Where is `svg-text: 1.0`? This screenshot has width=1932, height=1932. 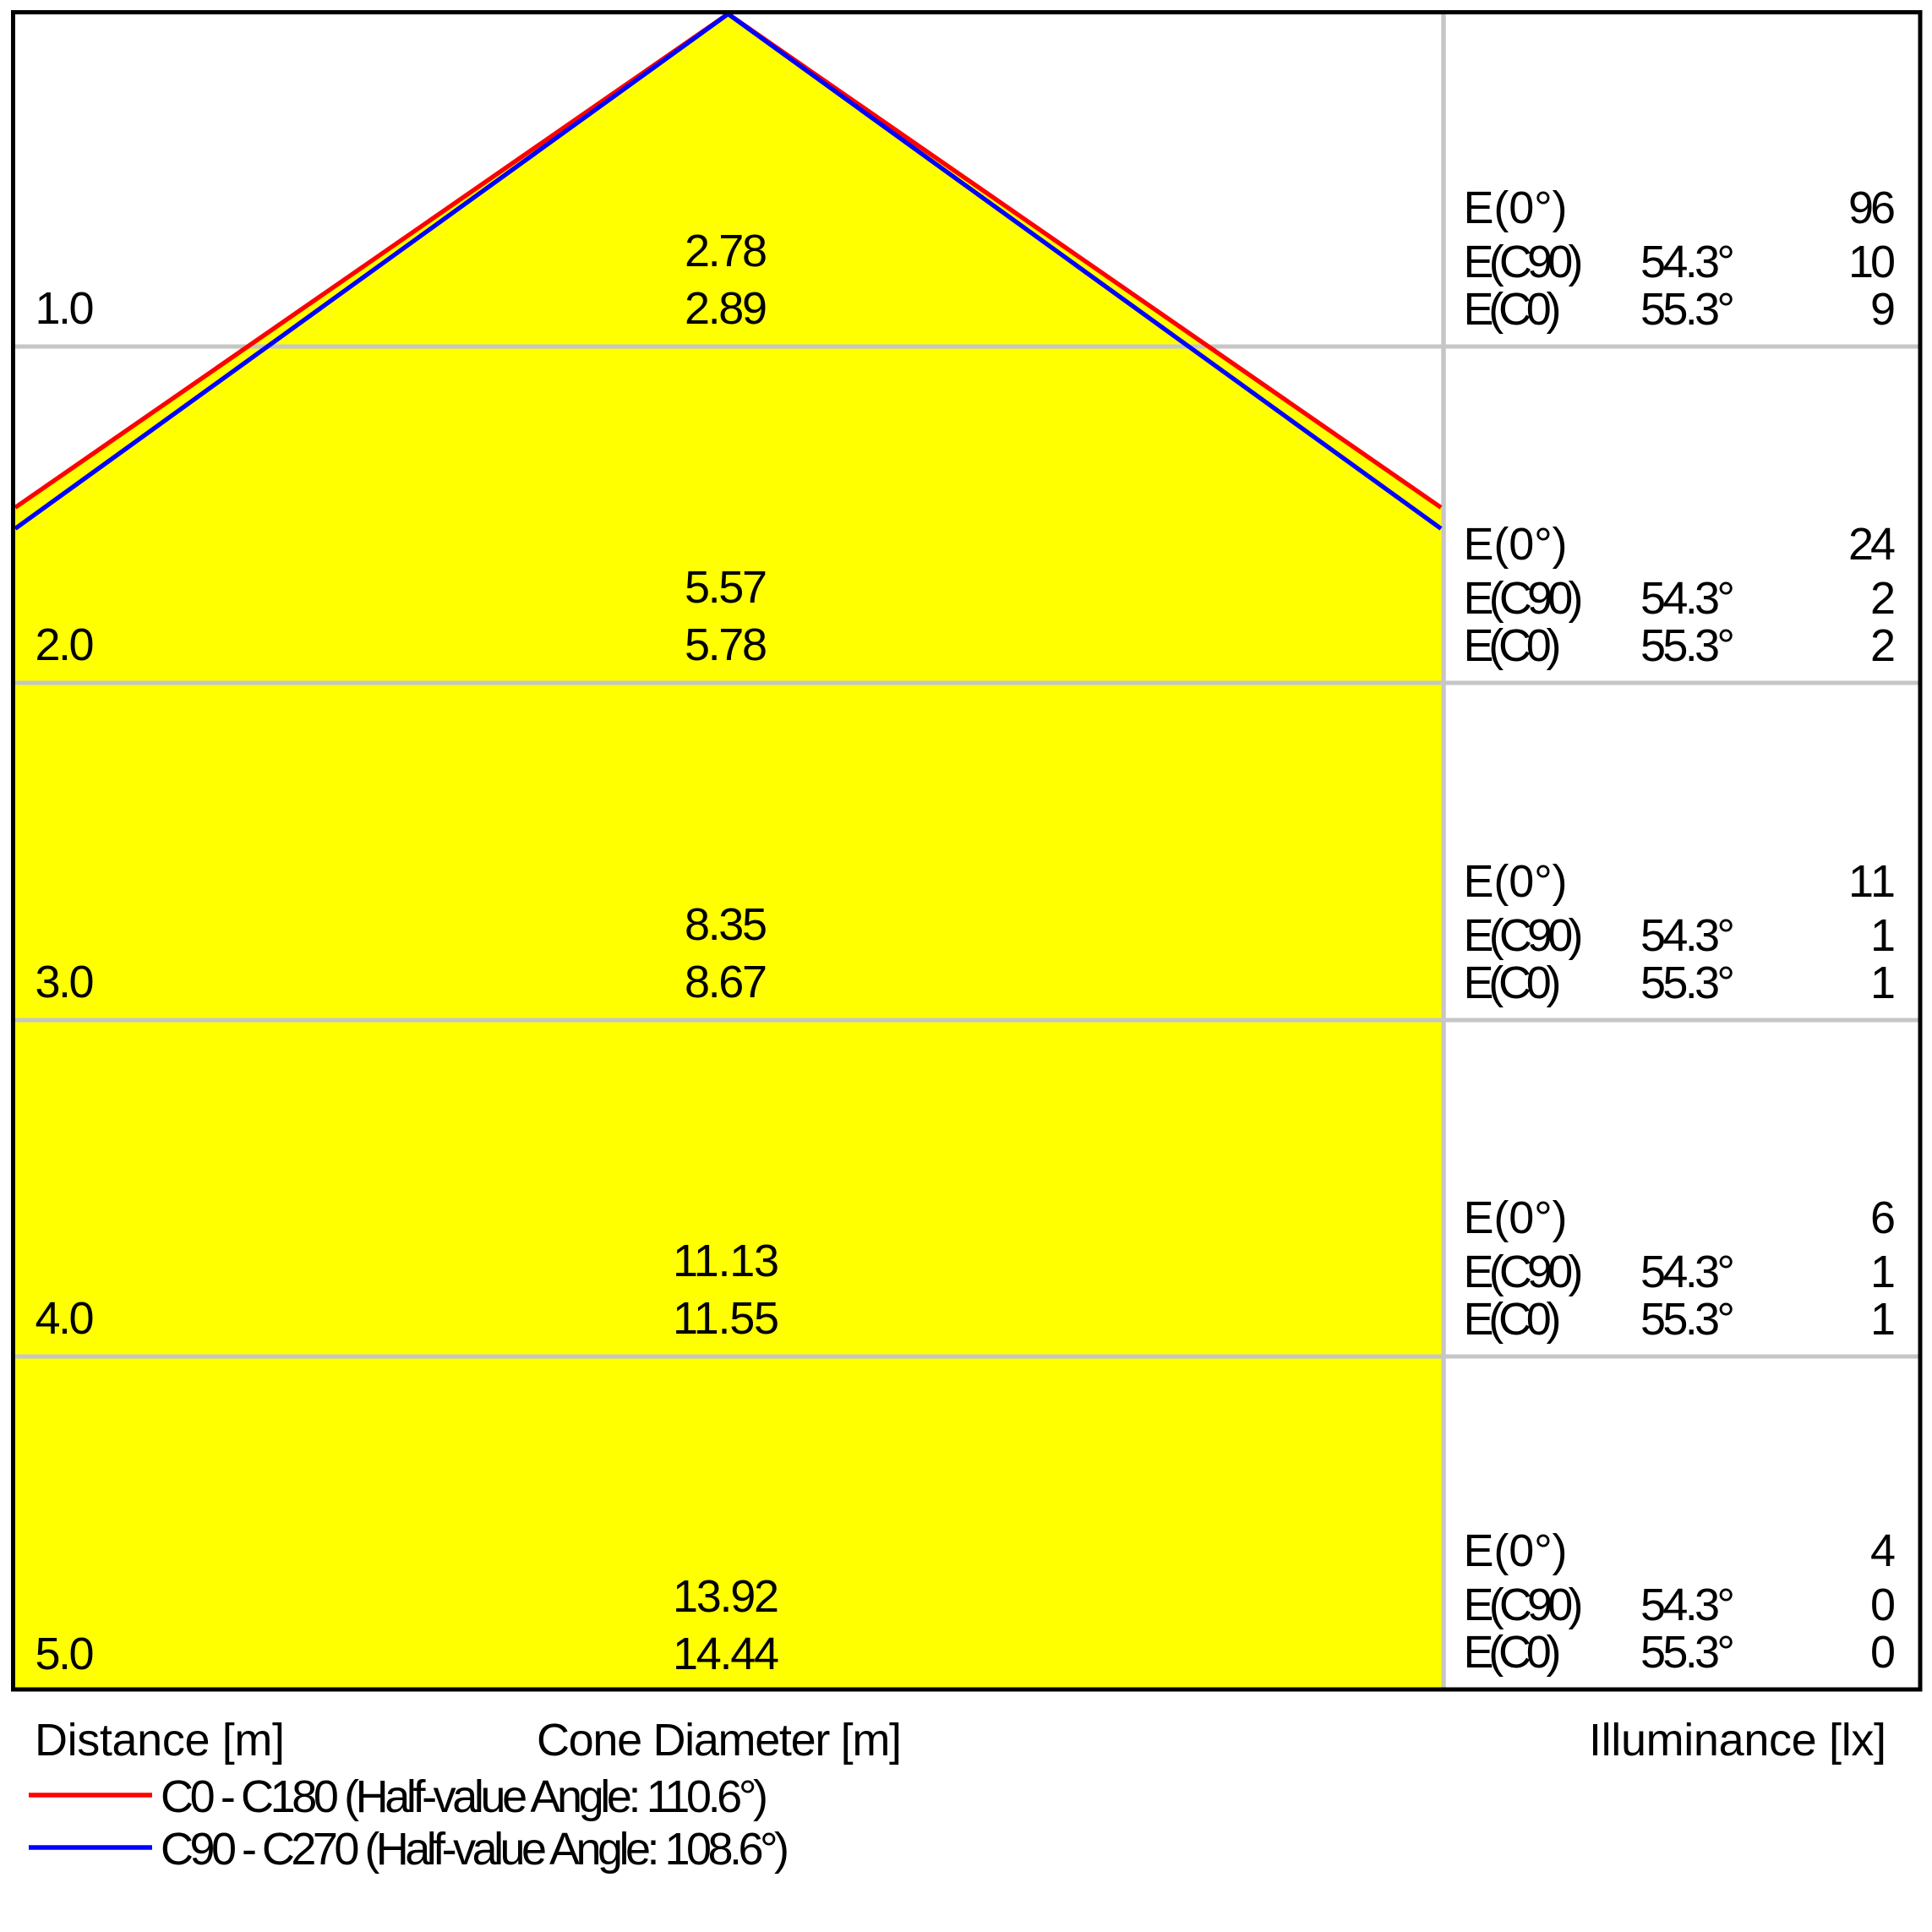
svg-text: 1.0 is located at coordinates (65, 308).